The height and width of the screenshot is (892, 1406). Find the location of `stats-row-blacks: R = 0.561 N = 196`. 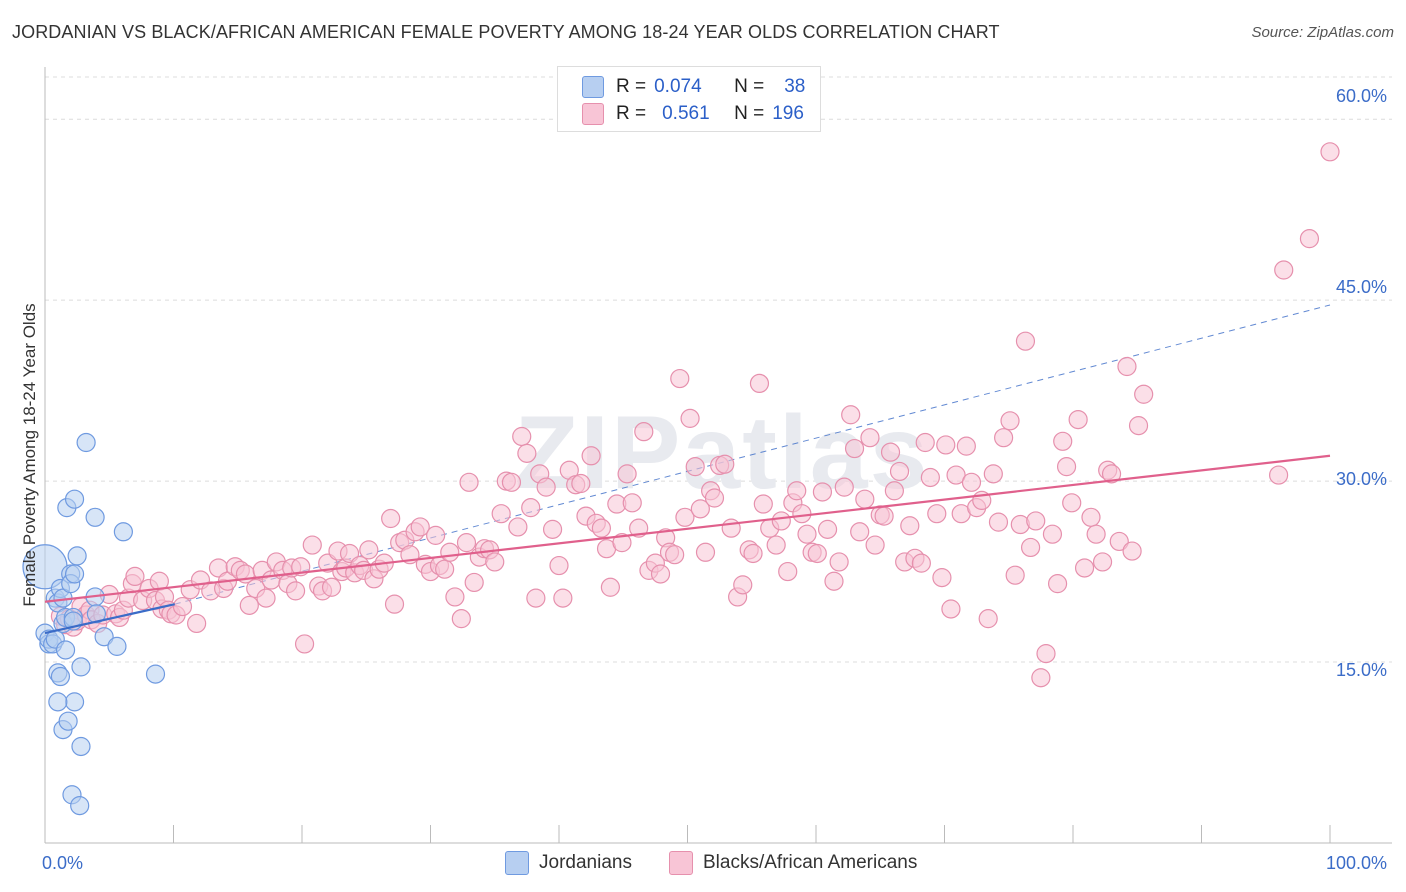

stats-row-blacks: R = 0.561 N = 196 is located at coordinates (693, 114).